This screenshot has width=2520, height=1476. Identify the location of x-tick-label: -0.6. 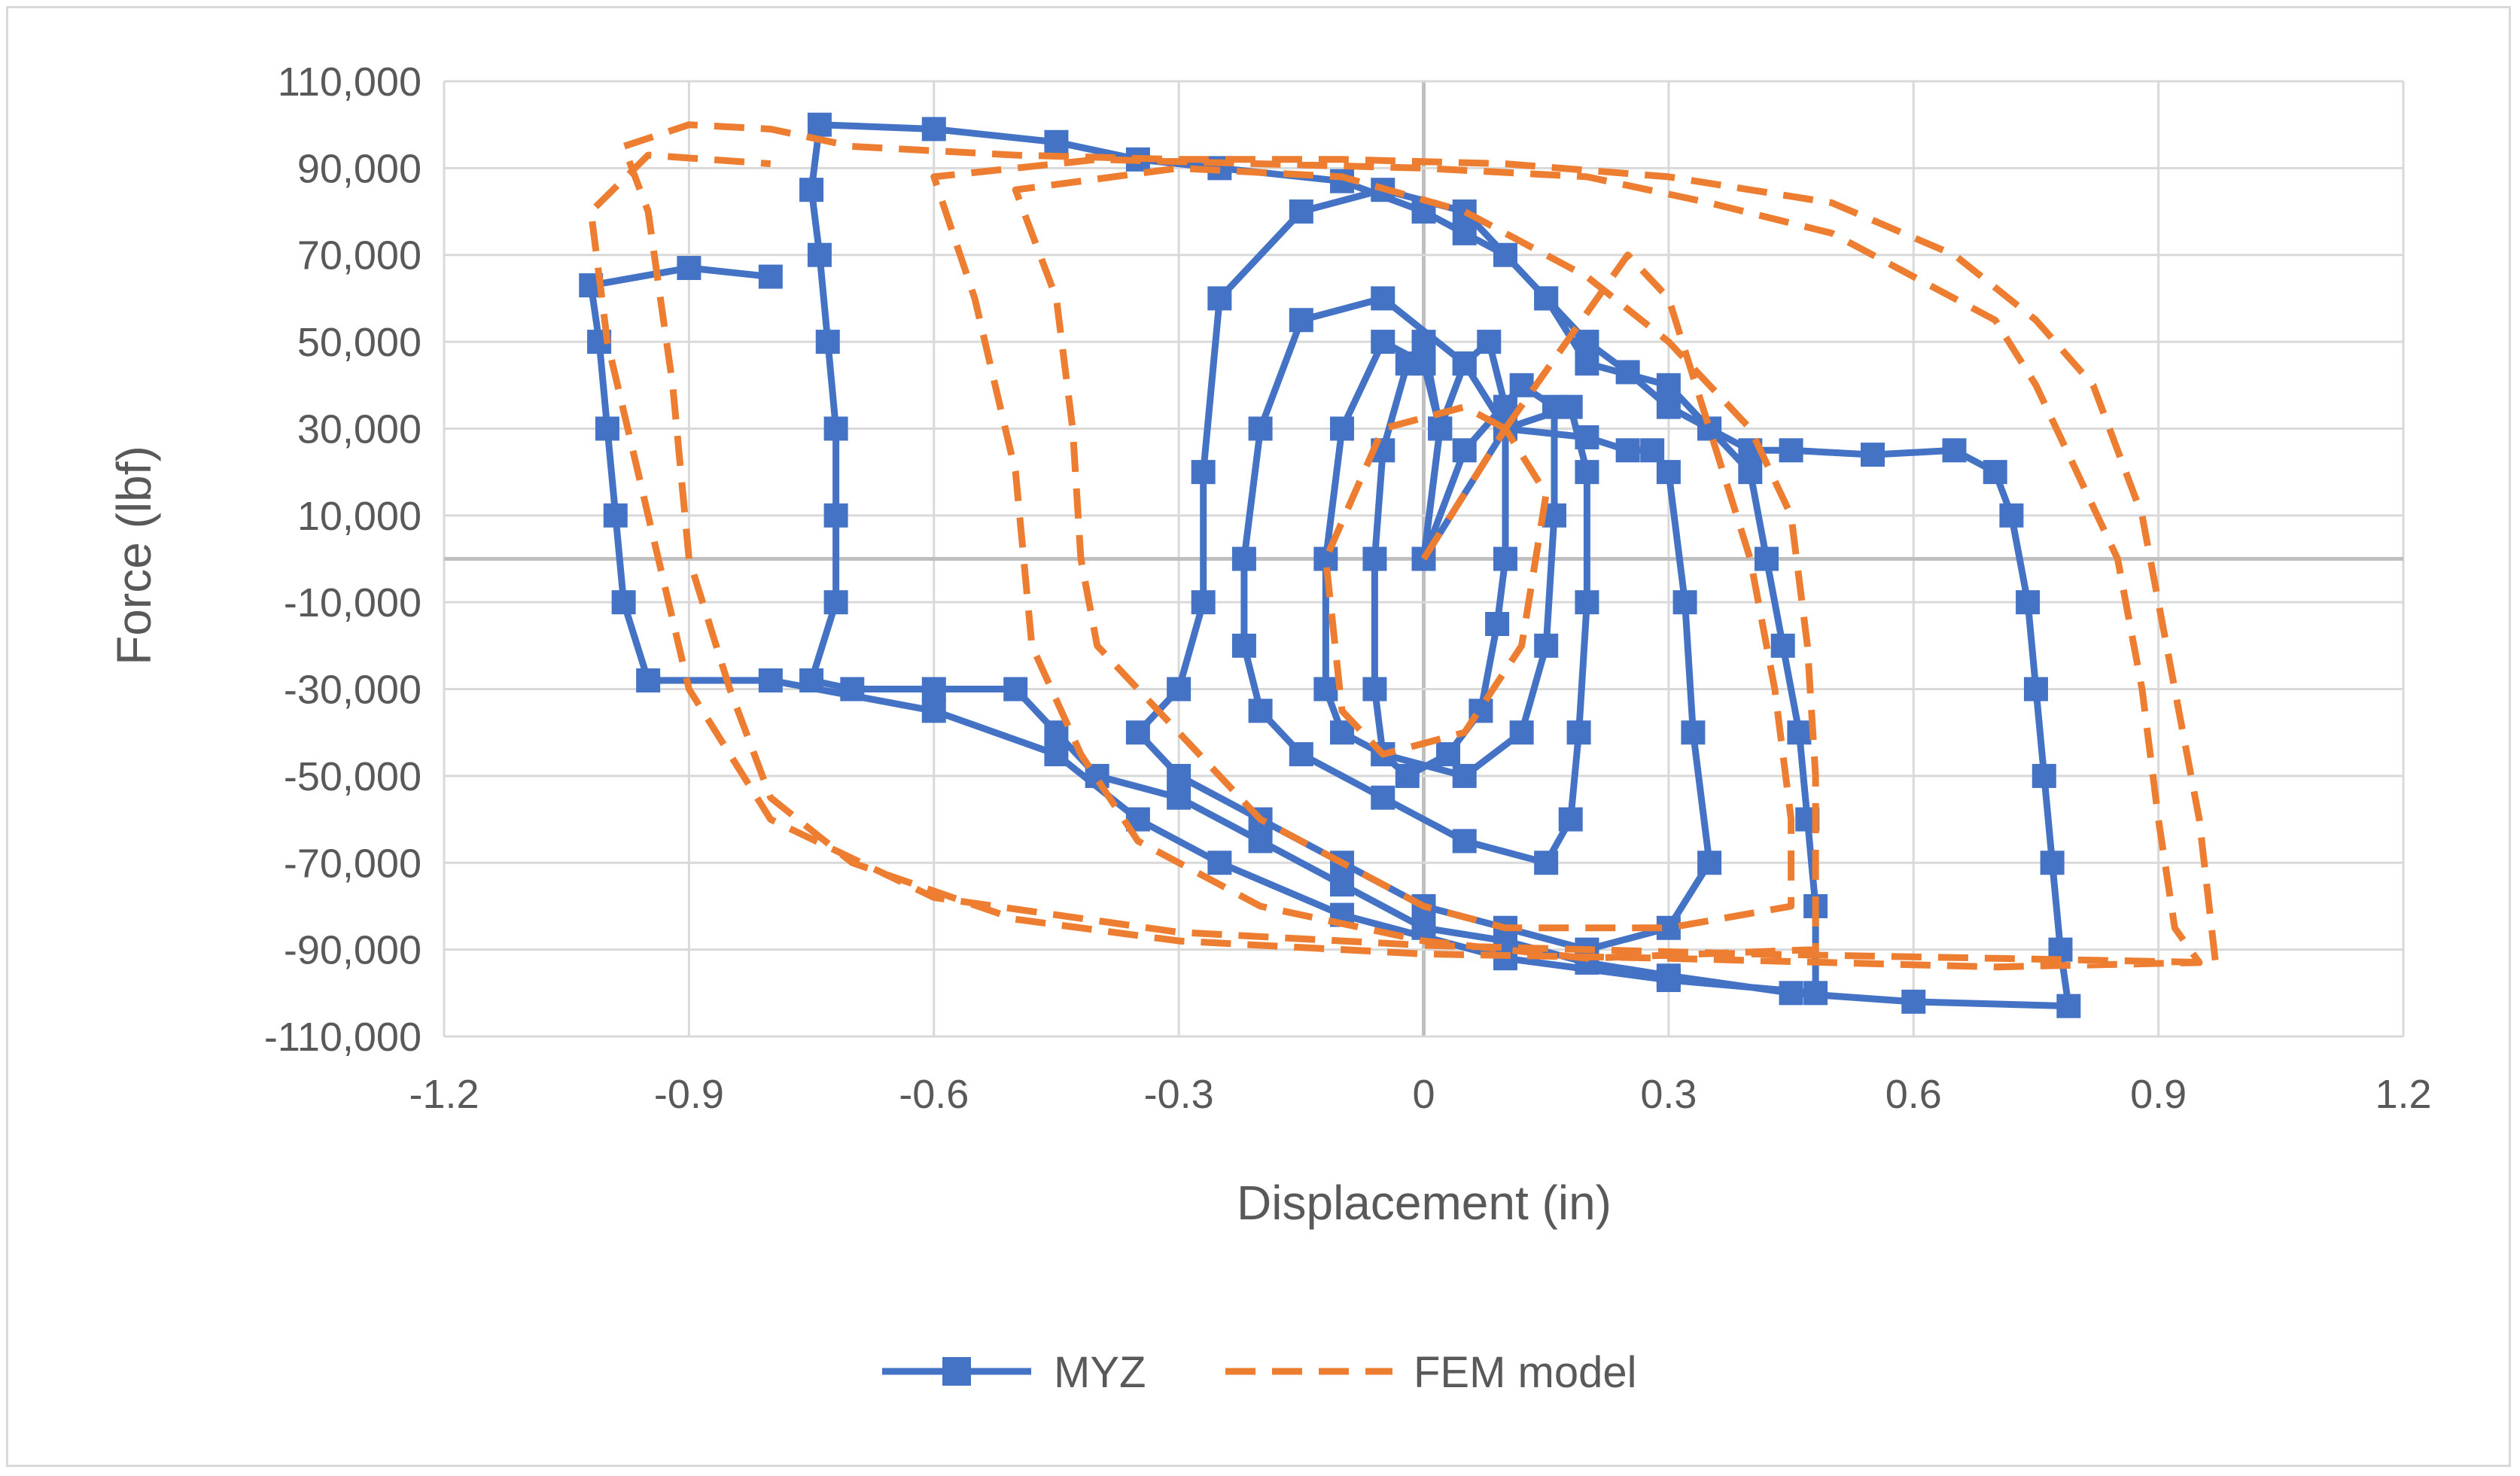
(934, 1094).